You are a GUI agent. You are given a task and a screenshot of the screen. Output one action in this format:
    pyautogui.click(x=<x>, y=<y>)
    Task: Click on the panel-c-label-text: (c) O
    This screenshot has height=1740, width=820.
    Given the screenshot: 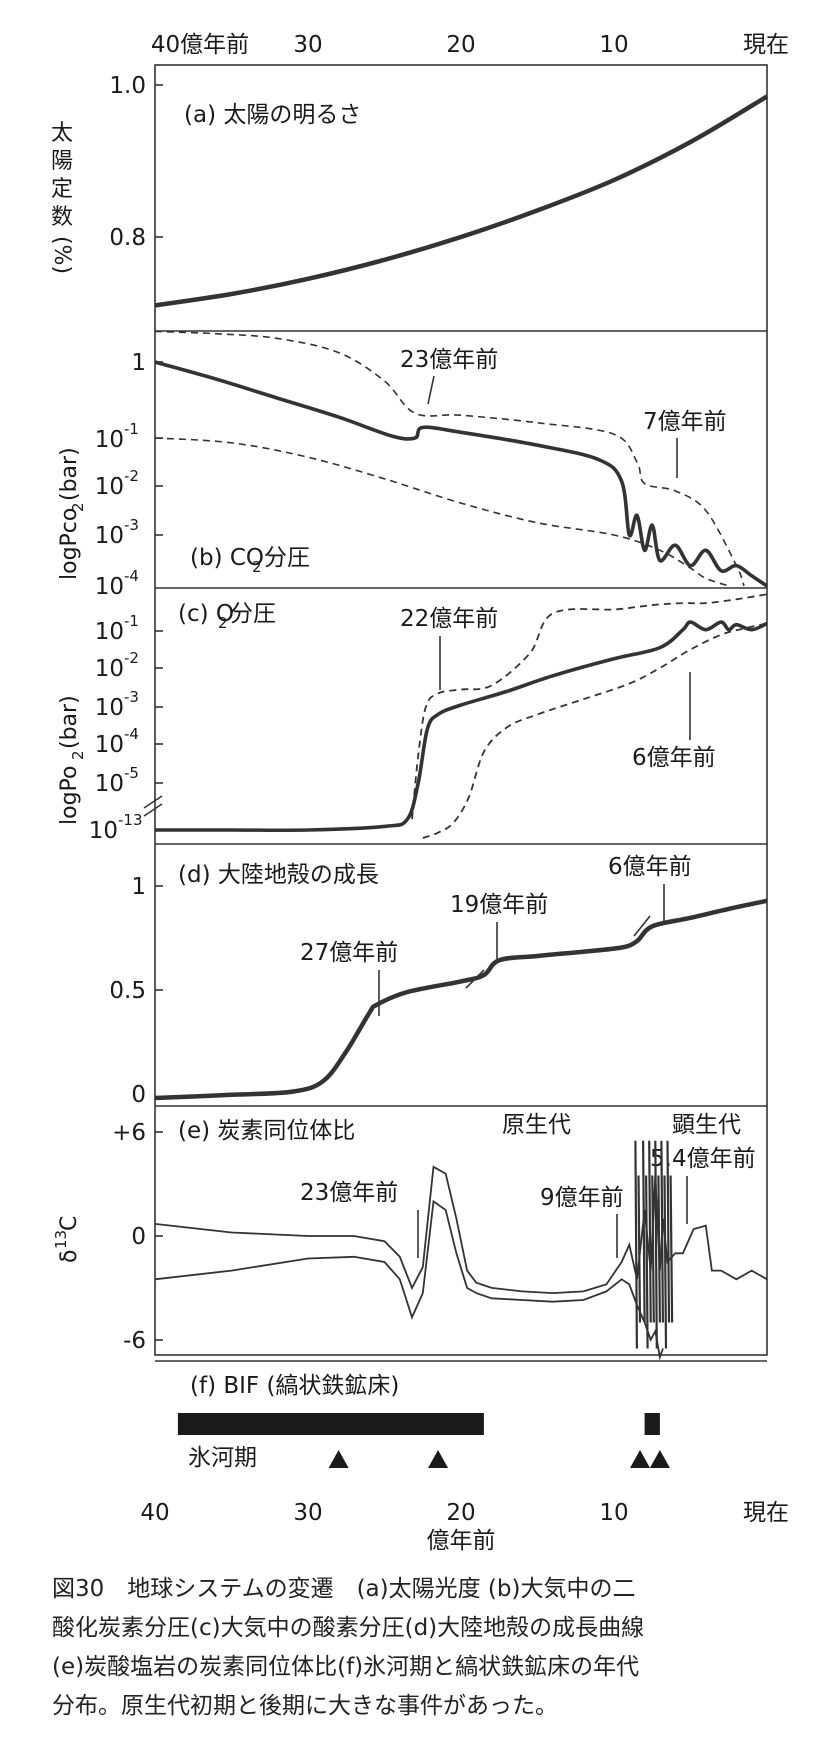 What is the action you would take?
    pyautogui.click(x=206, y=614)
    